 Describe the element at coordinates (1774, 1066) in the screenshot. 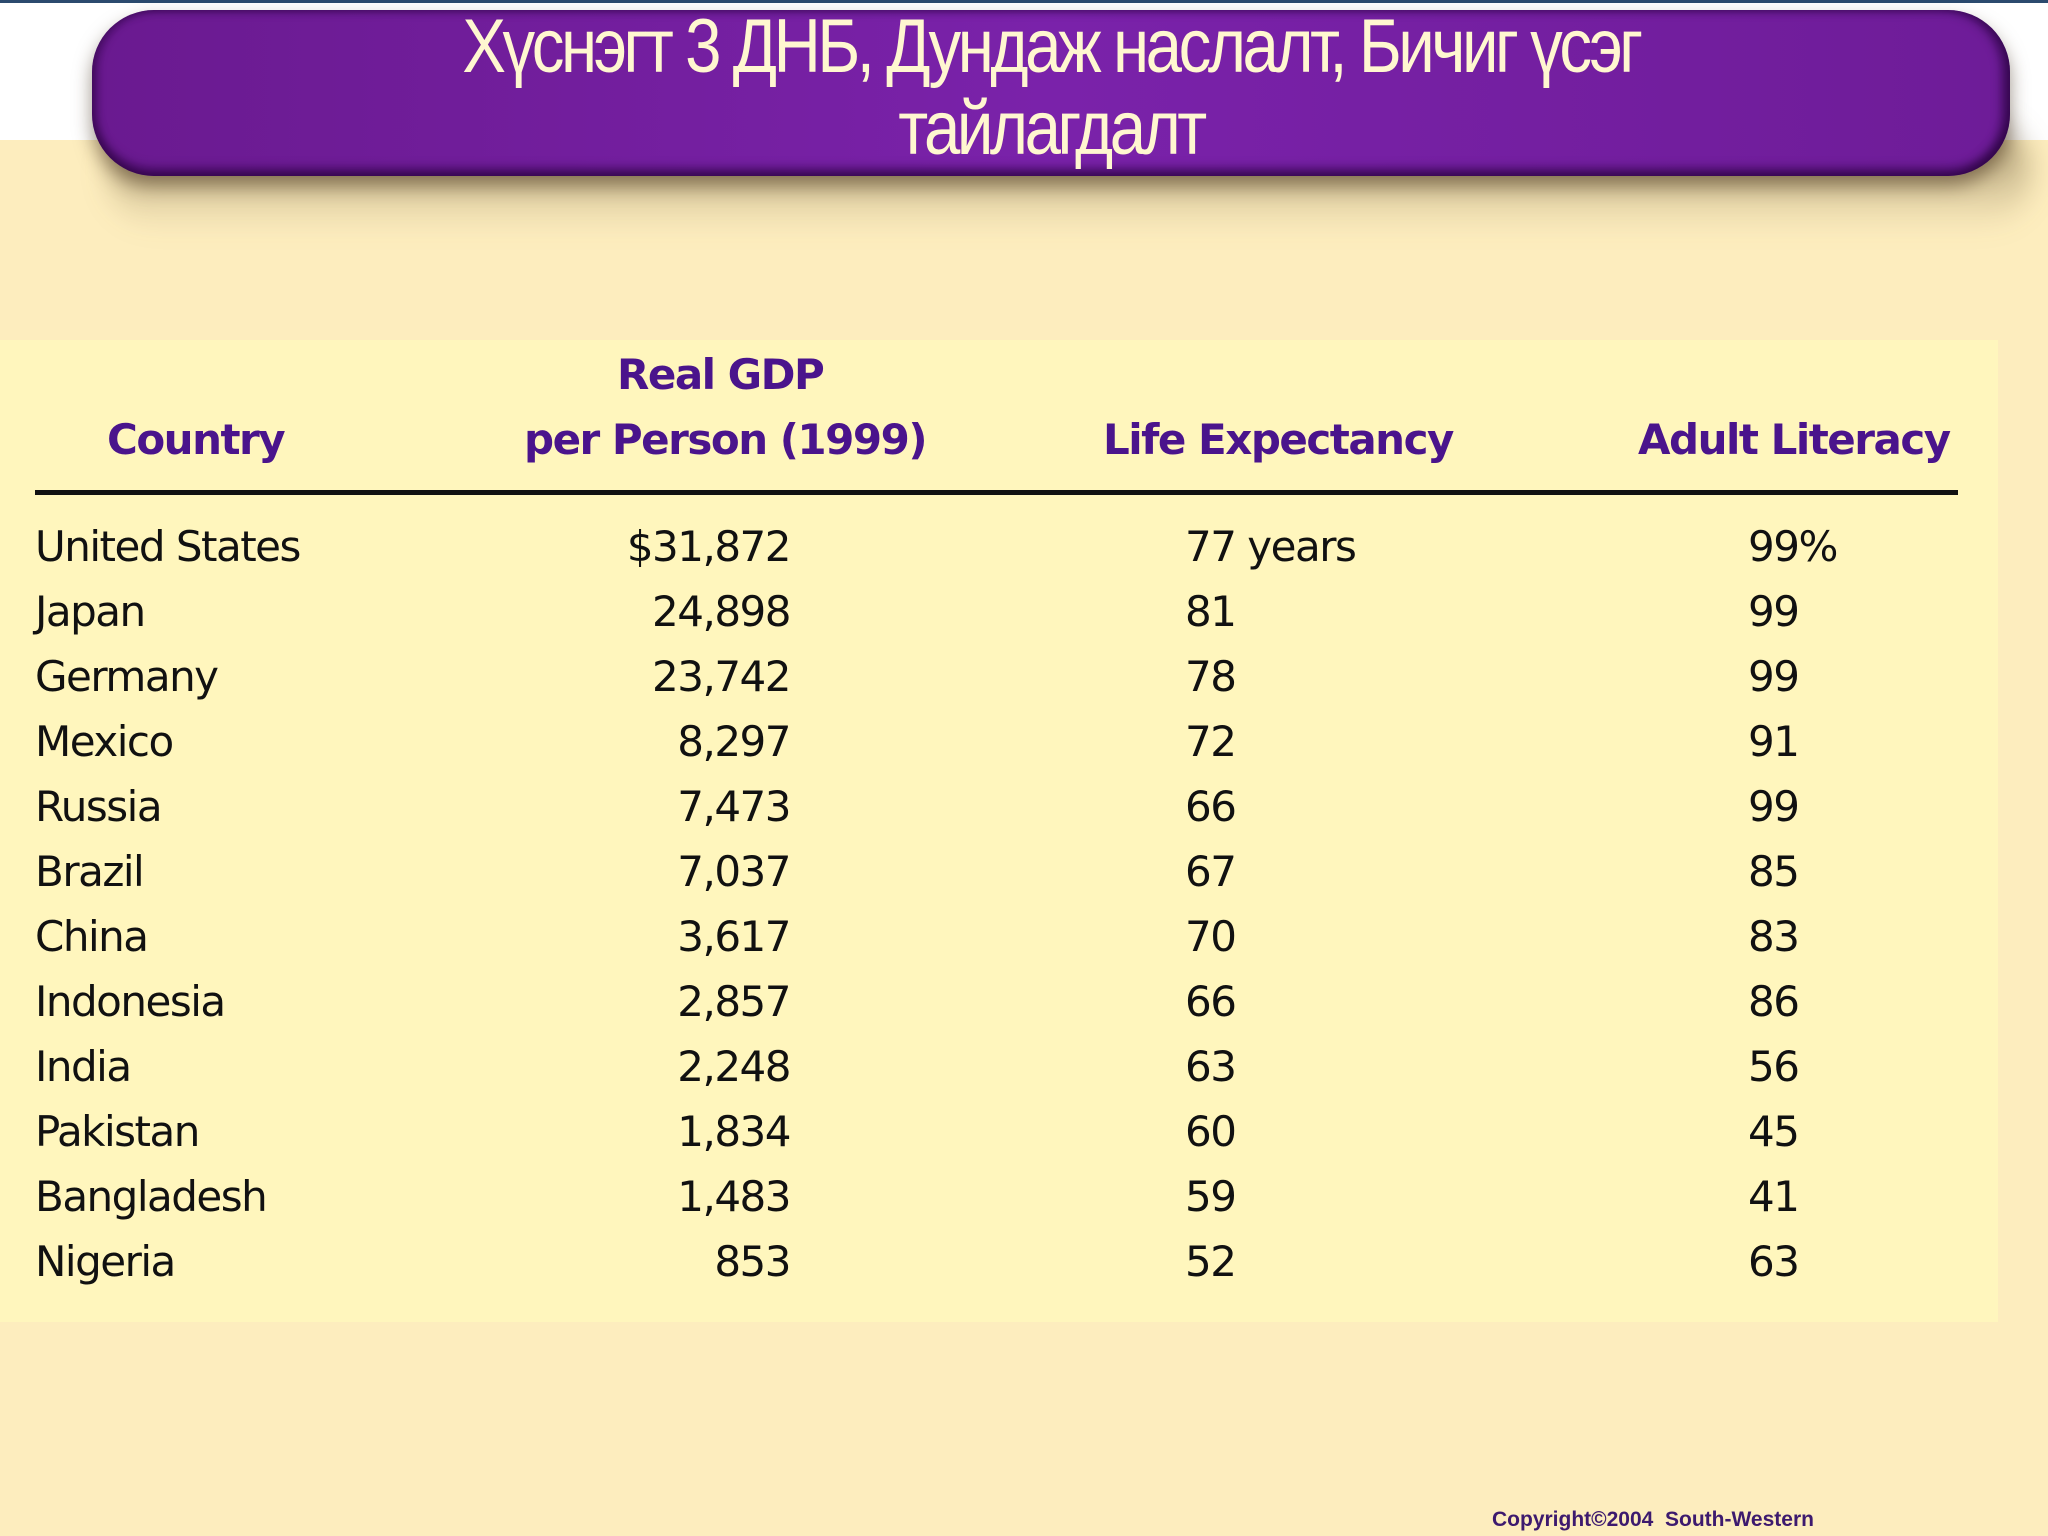

I see `cell-adult-literacy: 56` at that location.